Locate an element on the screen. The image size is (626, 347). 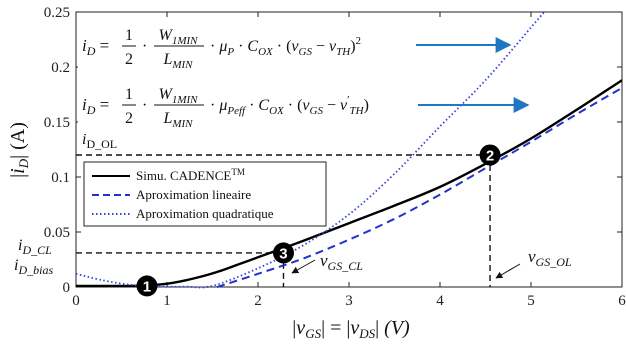
svg-text: Aproximation quadratique is located at coordinates (205, 213).